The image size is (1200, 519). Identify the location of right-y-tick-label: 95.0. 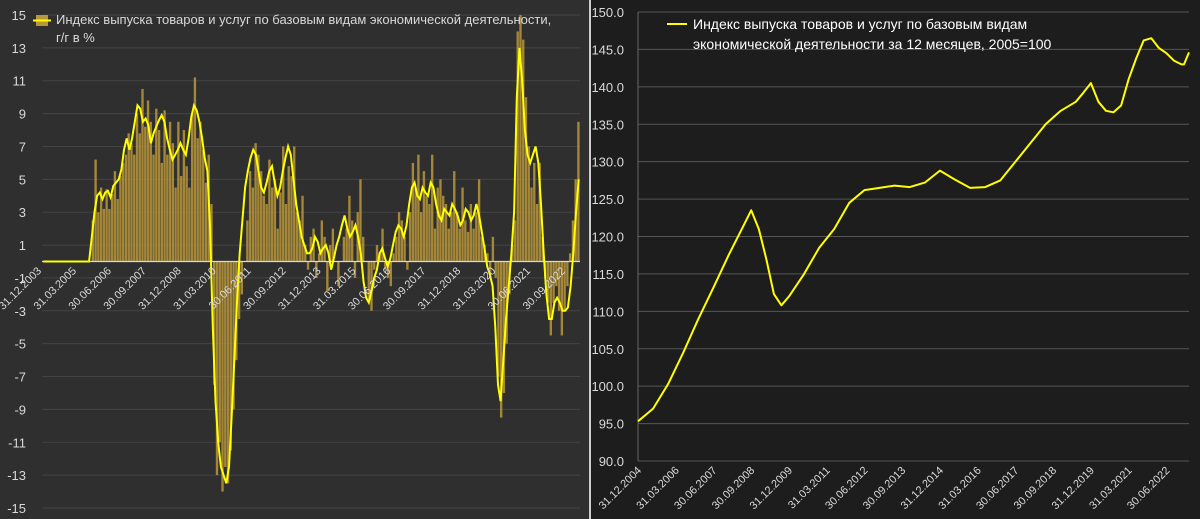
(611, 424).